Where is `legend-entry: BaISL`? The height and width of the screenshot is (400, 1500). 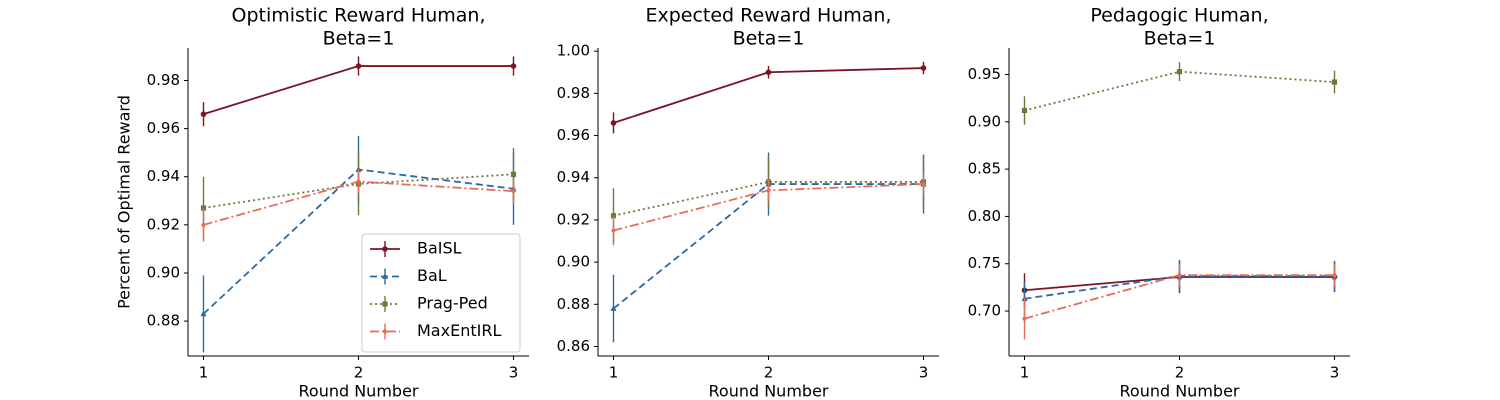
legend-entry: BaISL is located at coordinates (416, 248).